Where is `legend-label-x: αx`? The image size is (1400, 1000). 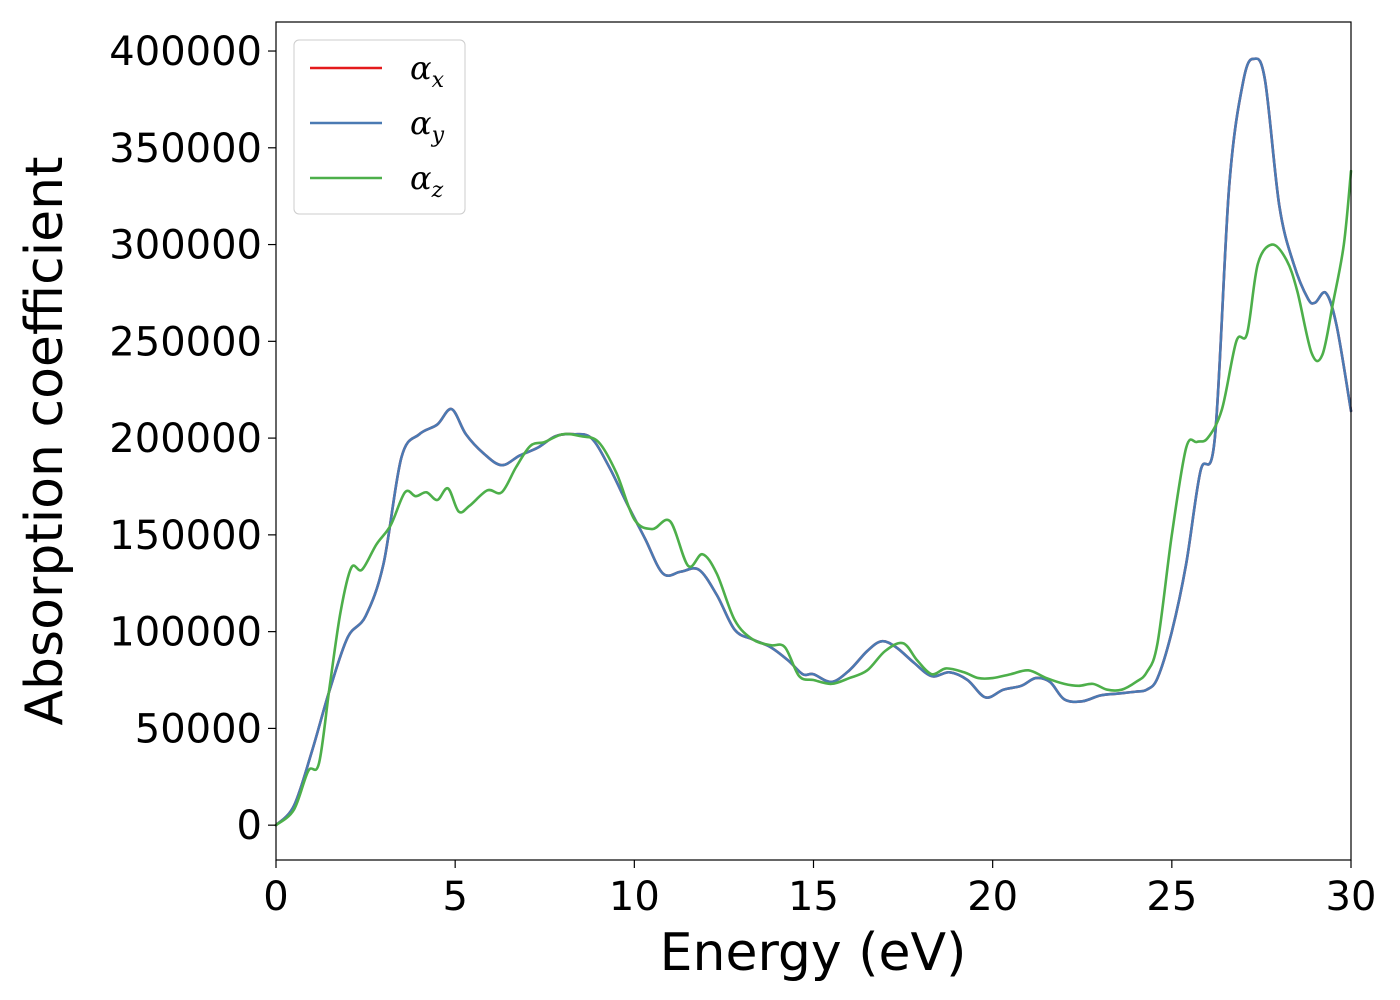 legend-label-x: αx is located at coordinates (427, 71).